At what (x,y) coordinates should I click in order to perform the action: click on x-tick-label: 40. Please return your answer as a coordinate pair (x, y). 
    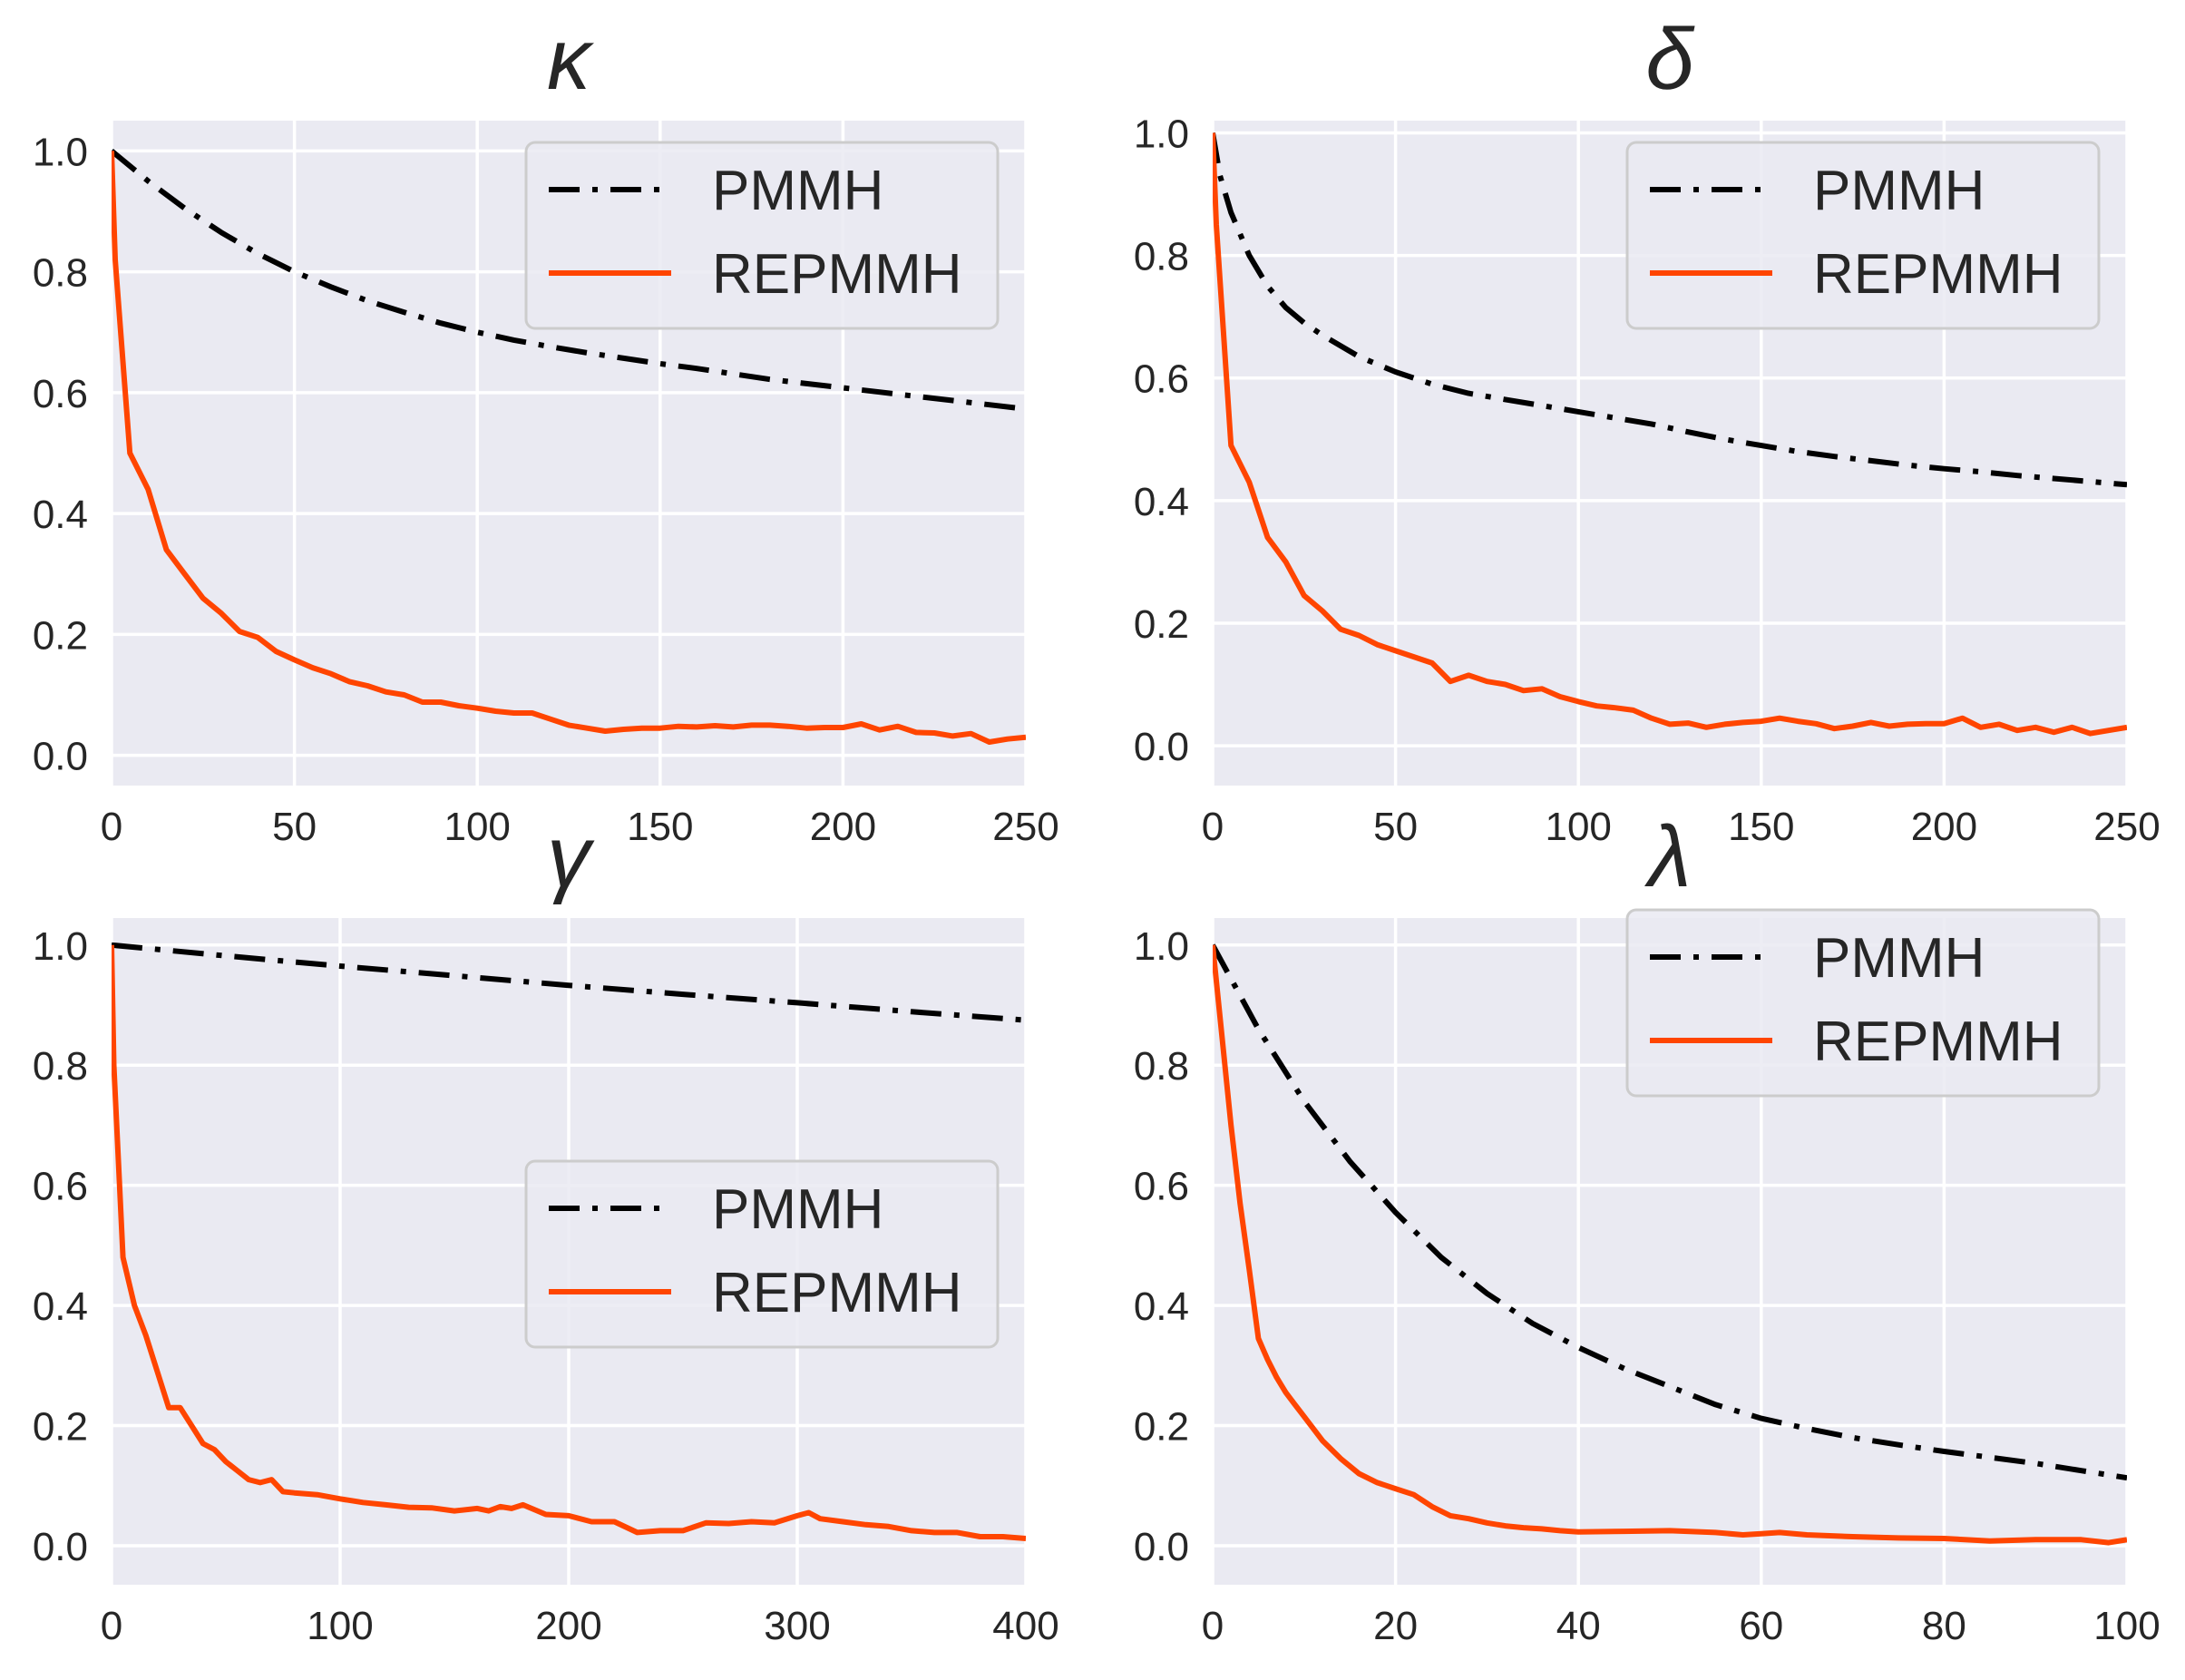
    Looking at the image, I should click on (1578, 1626).